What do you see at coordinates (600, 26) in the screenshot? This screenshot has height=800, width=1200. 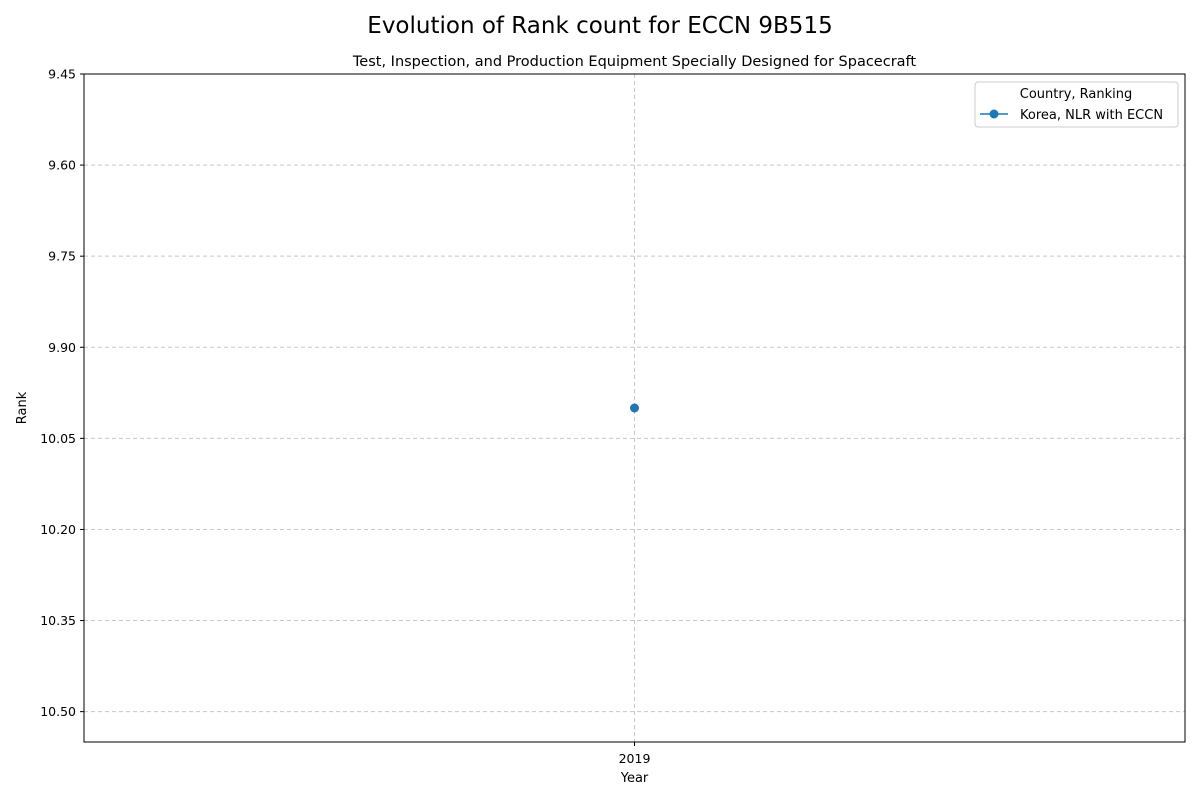 I see `figure-title: Evolution of Rank count for ECCN 9B515` at bounding box center [600, 26].